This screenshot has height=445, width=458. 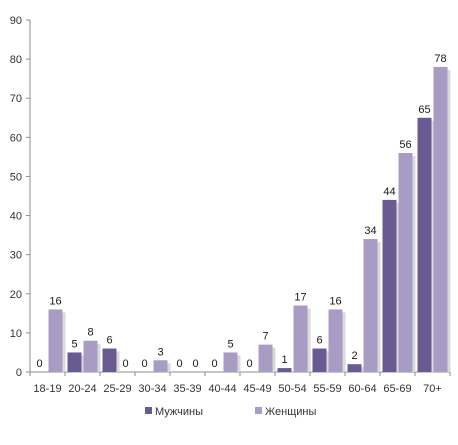 What do you see at coordinates (290, 412) in the screenshot?
I see `legend-label-women: Женщины` at bounding box center [290, 412].